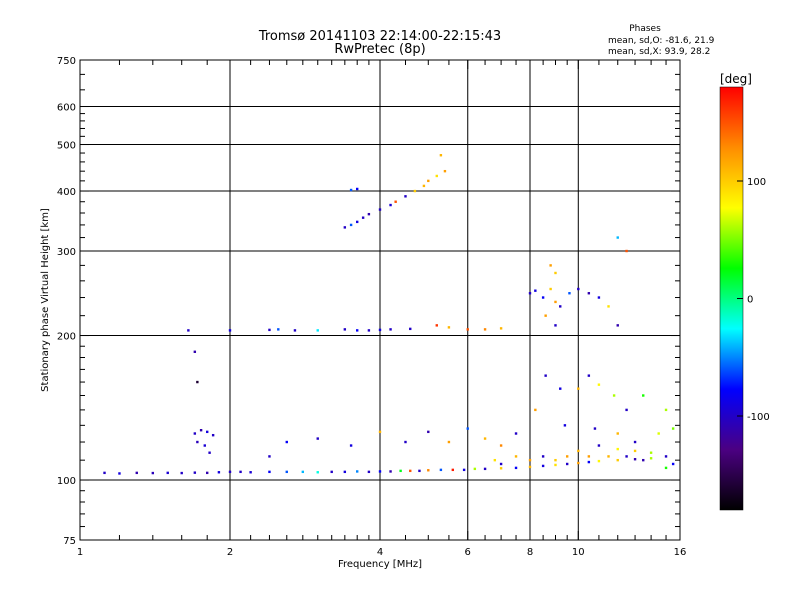 The height and width of the screenshot is (600, 800). I want to click on y-tick-label: 200, so click(66, 337).